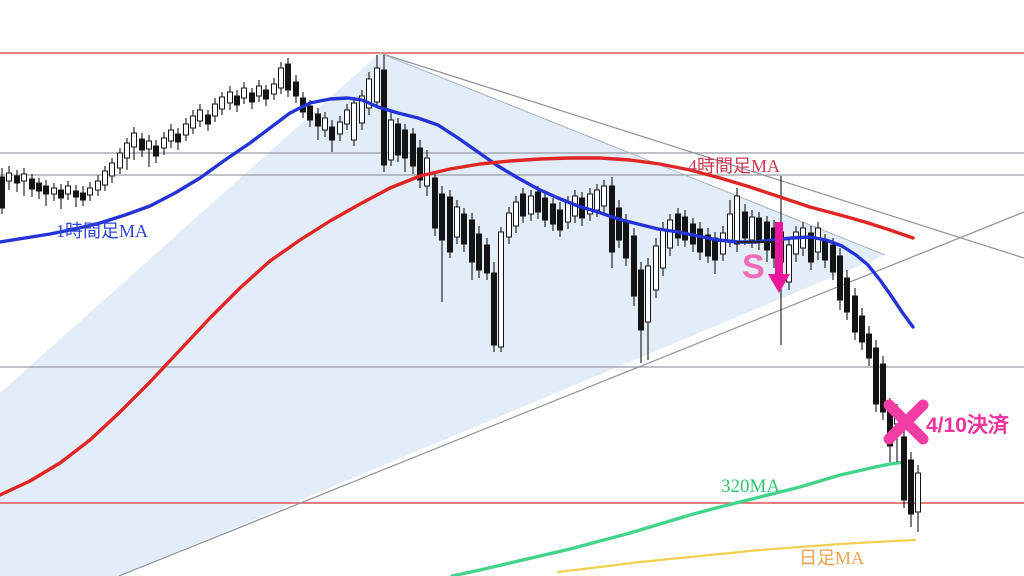 This screenshot has width=1024, height=576. Describe the element at coordinates (779, 283) in the screenshot. I see `short-arrow-head-icon` at that location.